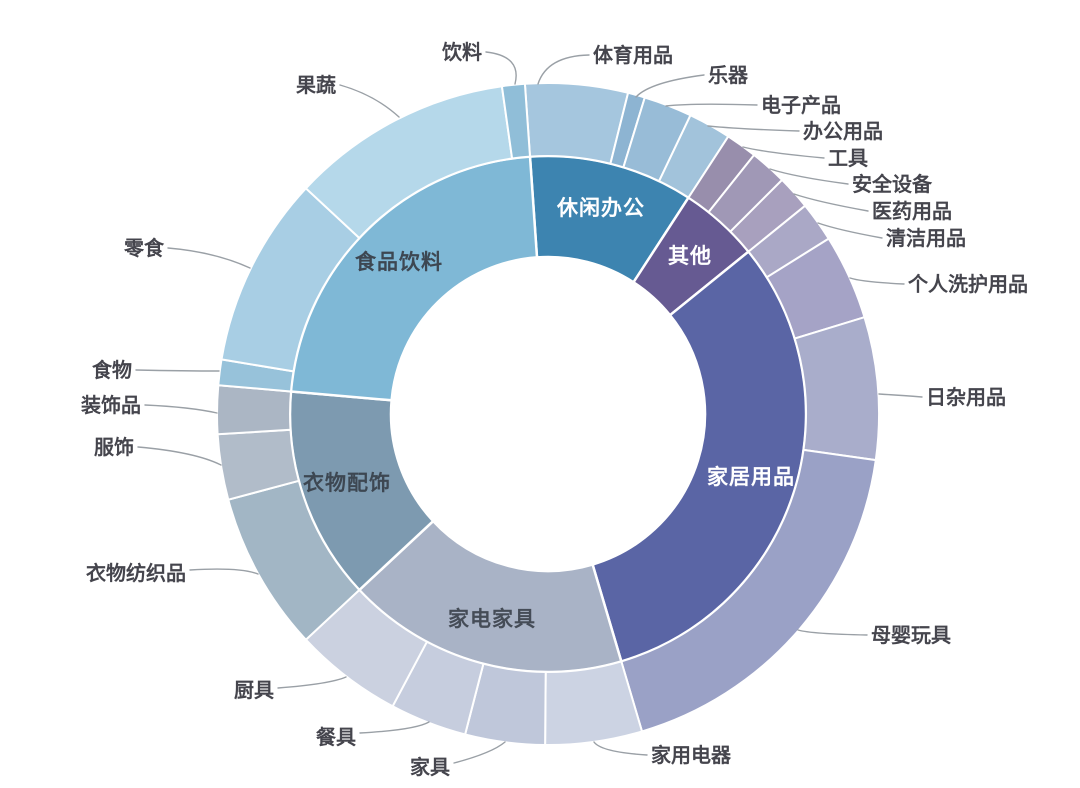 The height and width of the screenshot is (788, 1080). I want to click on leader-line-office-supplies, so click(753, 128).